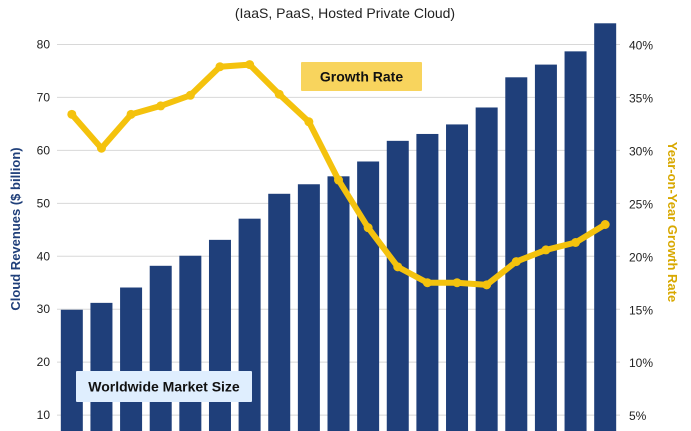 This screenshot has height=431, width=691. I want to click on left-tick-label: 20, so click(44, 362).